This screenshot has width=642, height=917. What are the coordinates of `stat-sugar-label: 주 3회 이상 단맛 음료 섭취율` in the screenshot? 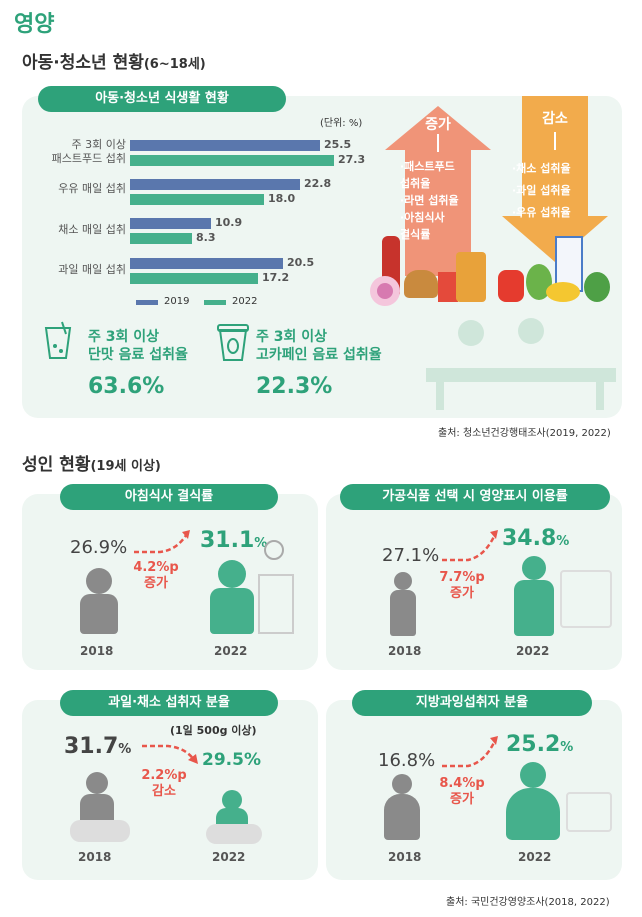 It's located at (138, 346).